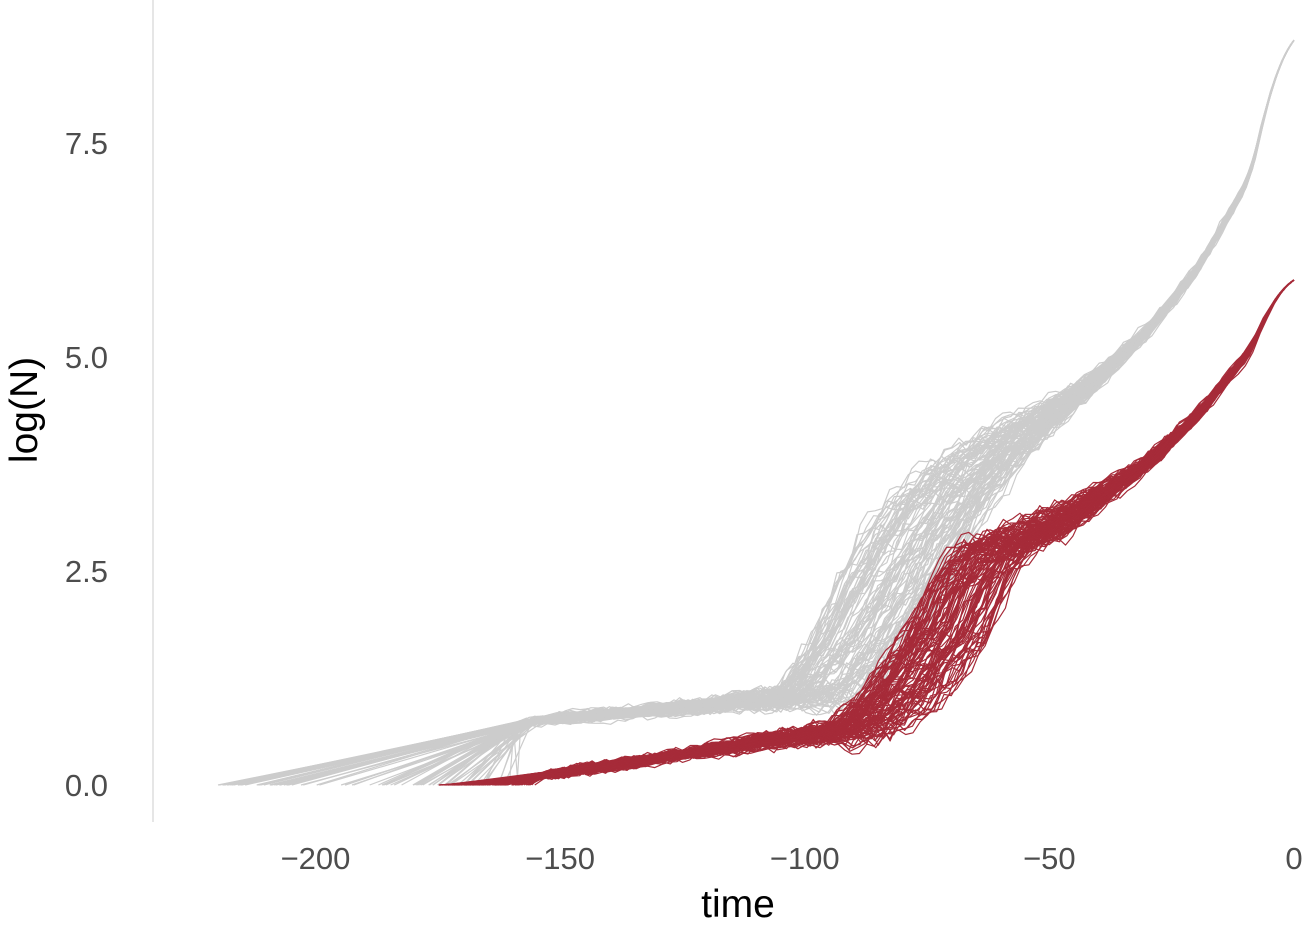 The height and width of the screenshot is (940, 1304). I want to click on x-tick-label: −150, so click(560, 858).